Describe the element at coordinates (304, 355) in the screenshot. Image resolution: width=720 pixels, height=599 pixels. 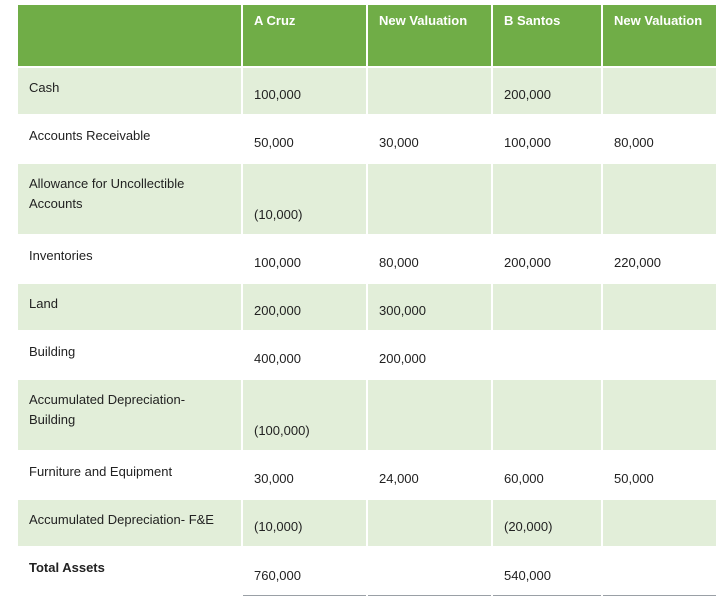
I see `cruz-value: 400,000` at that location.